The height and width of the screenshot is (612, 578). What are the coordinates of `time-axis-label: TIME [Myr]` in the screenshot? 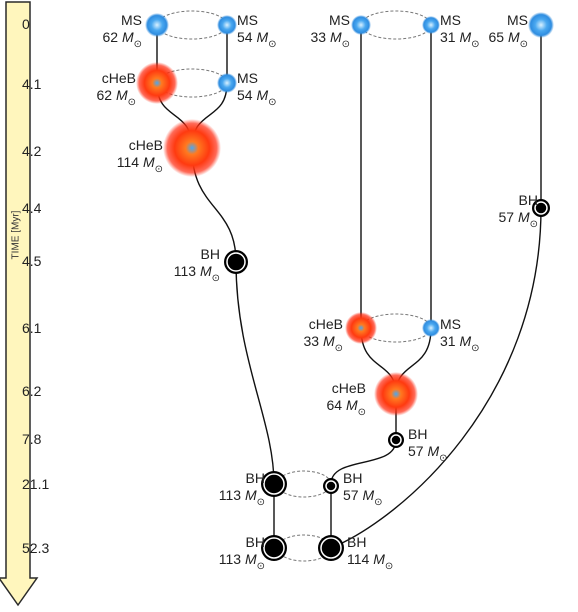 It's located at (16, 234).